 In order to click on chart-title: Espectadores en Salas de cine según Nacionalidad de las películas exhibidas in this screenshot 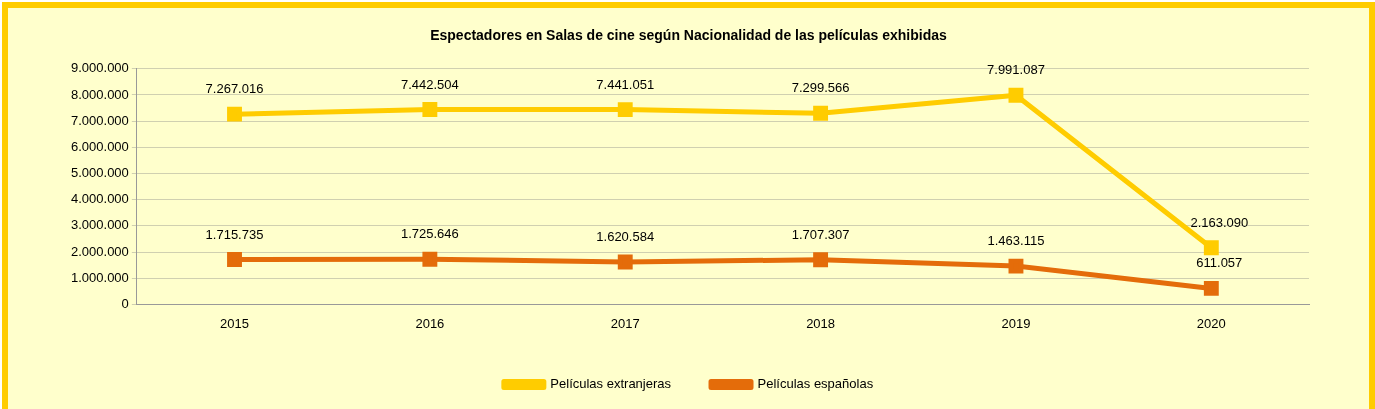, I will do `click(689, 35)`.